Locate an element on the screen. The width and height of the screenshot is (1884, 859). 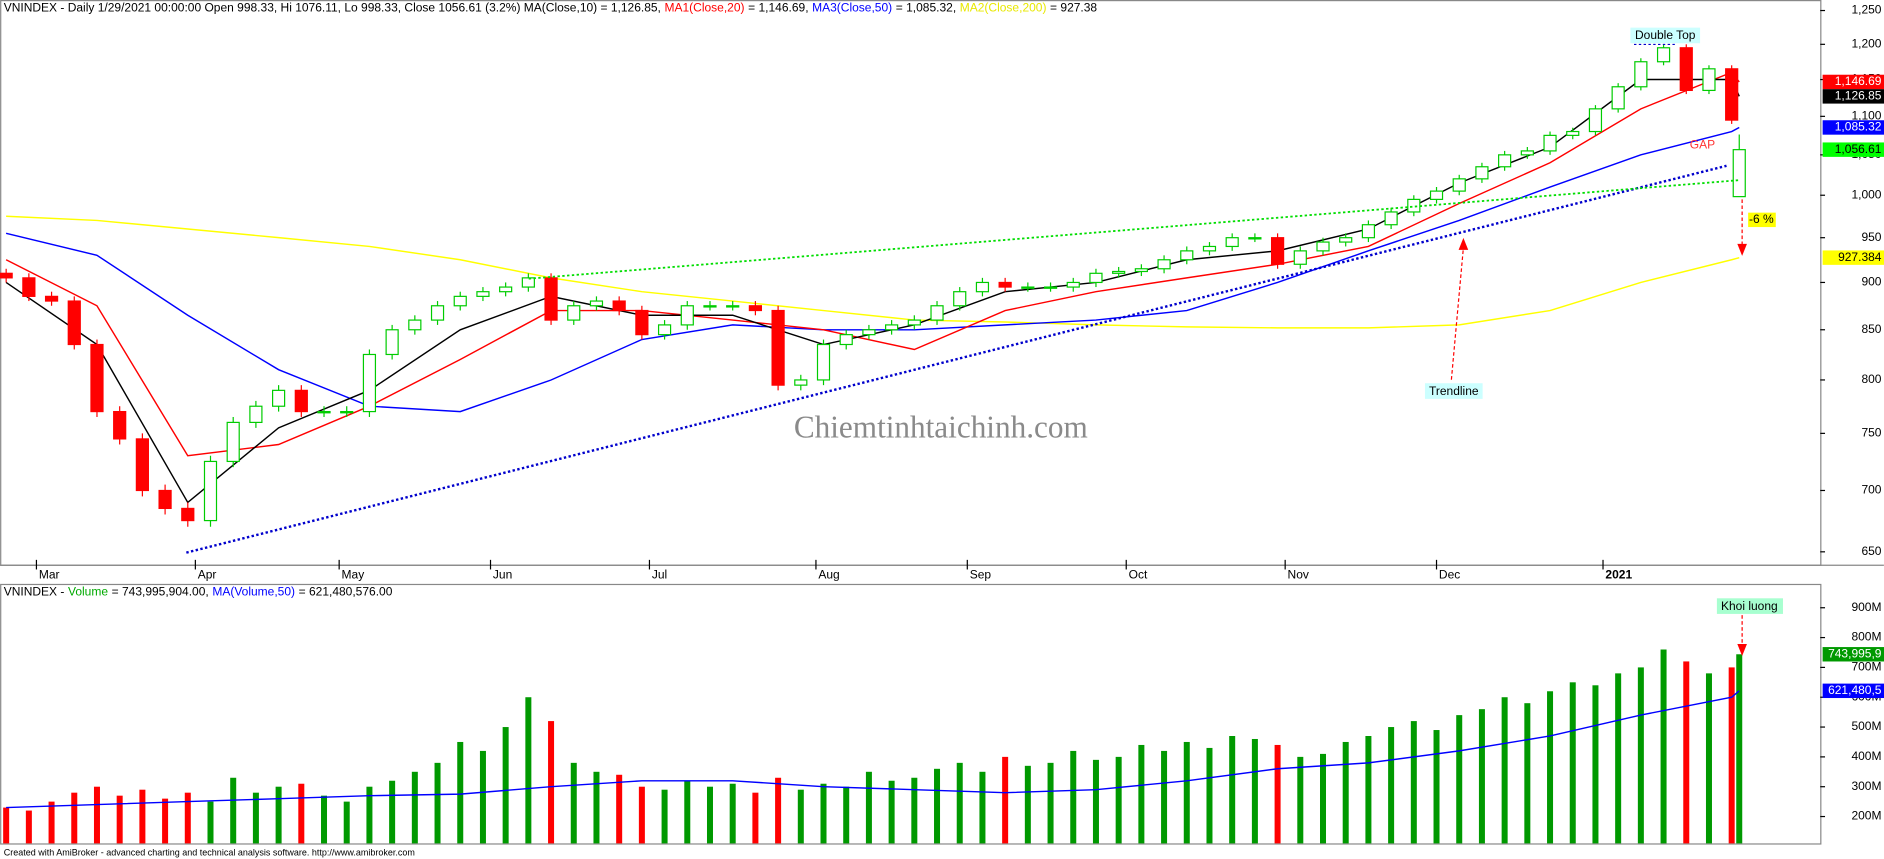
value-label: 1,085.32 is located at coordinates (1858, 127).